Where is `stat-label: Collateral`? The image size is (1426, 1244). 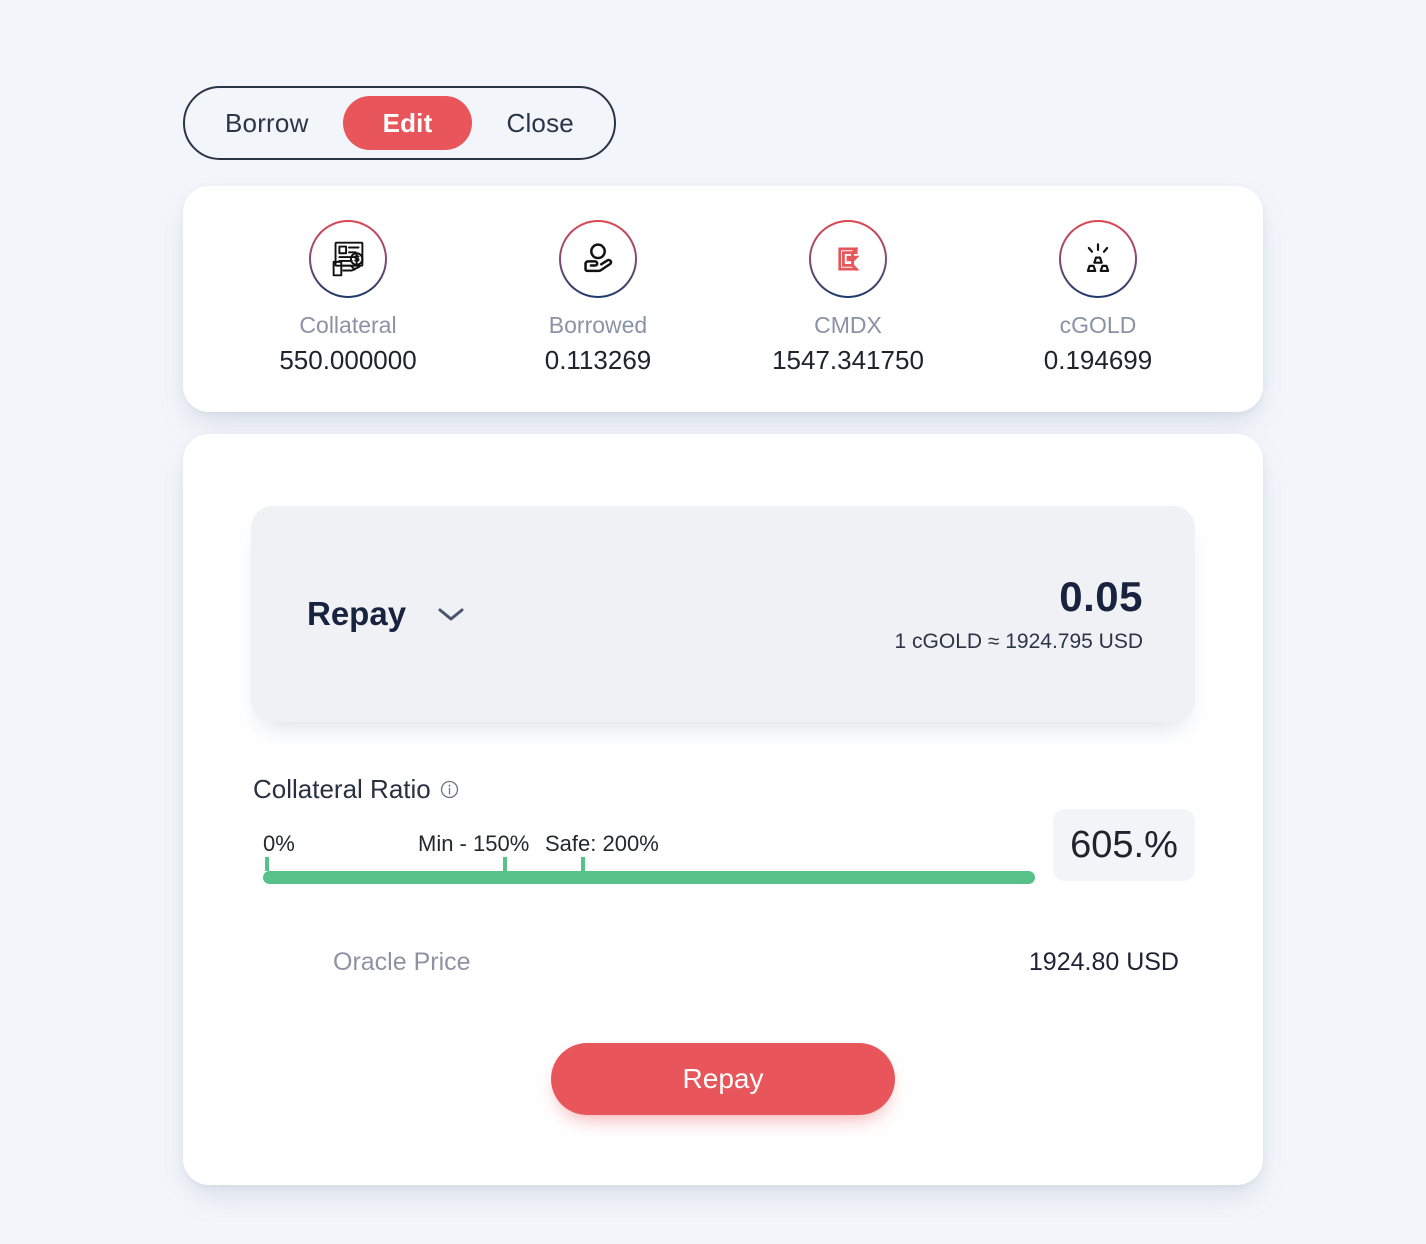
stat-label: Collateral is located at coordinates (348, 325).